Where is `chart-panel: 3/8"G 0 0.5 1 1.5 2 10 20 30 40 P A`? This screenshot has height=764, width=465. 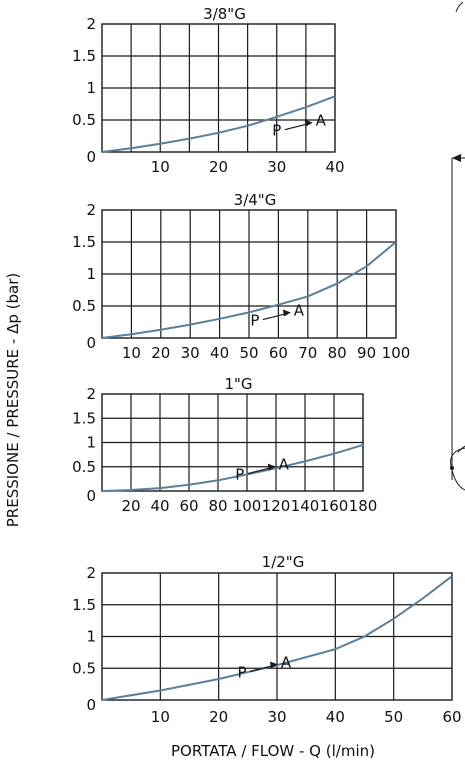 chart-panel: 3/8"G 0 0.5 1 1.5 2 10 20 30 40 P A is located at coordinates (208, 90).